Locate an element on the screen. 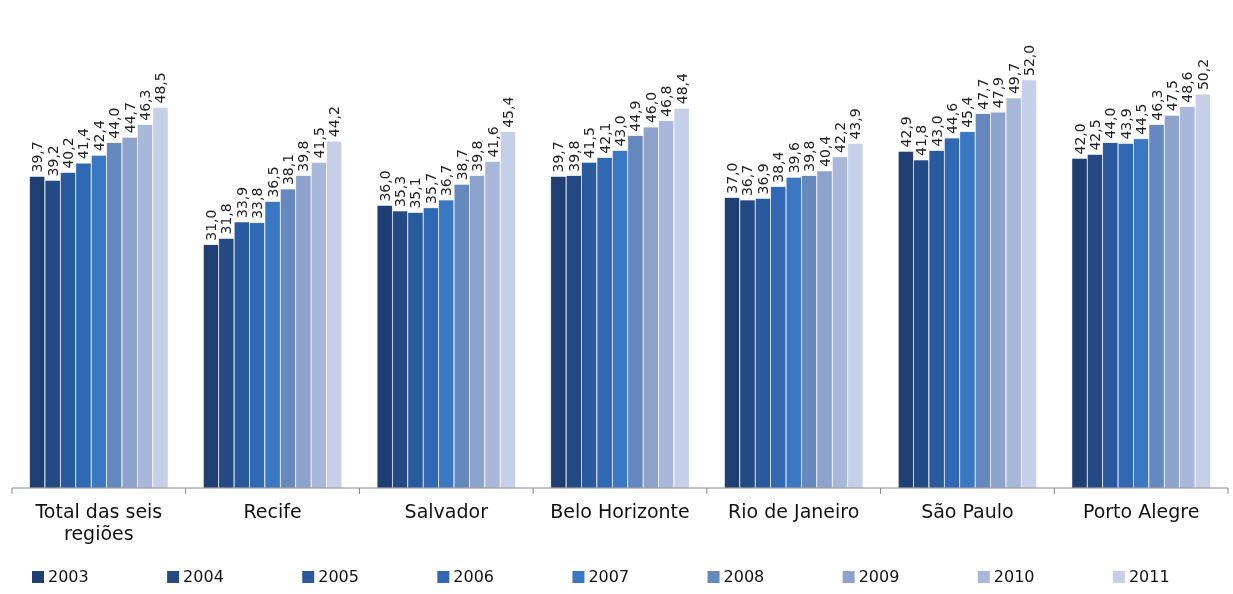 Image resolution: width=1233 pixels, height=594 pixels. data-label: 44,9 is located at coordinates (635, 116).